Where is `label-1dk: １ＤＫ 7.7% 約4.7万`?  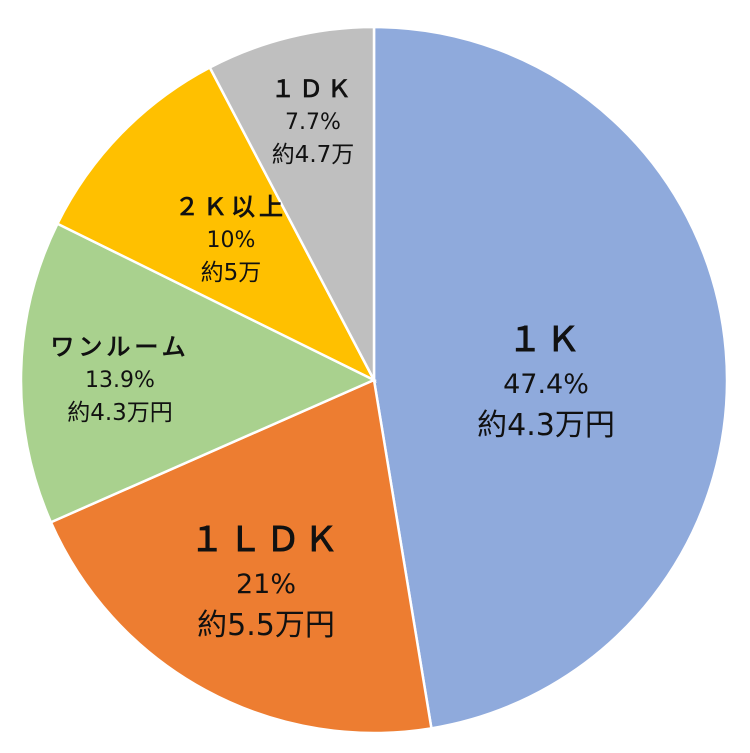
label-1dk: １ＤＫ 7.7% 約4.7万 is located at coordinates (313, 122).